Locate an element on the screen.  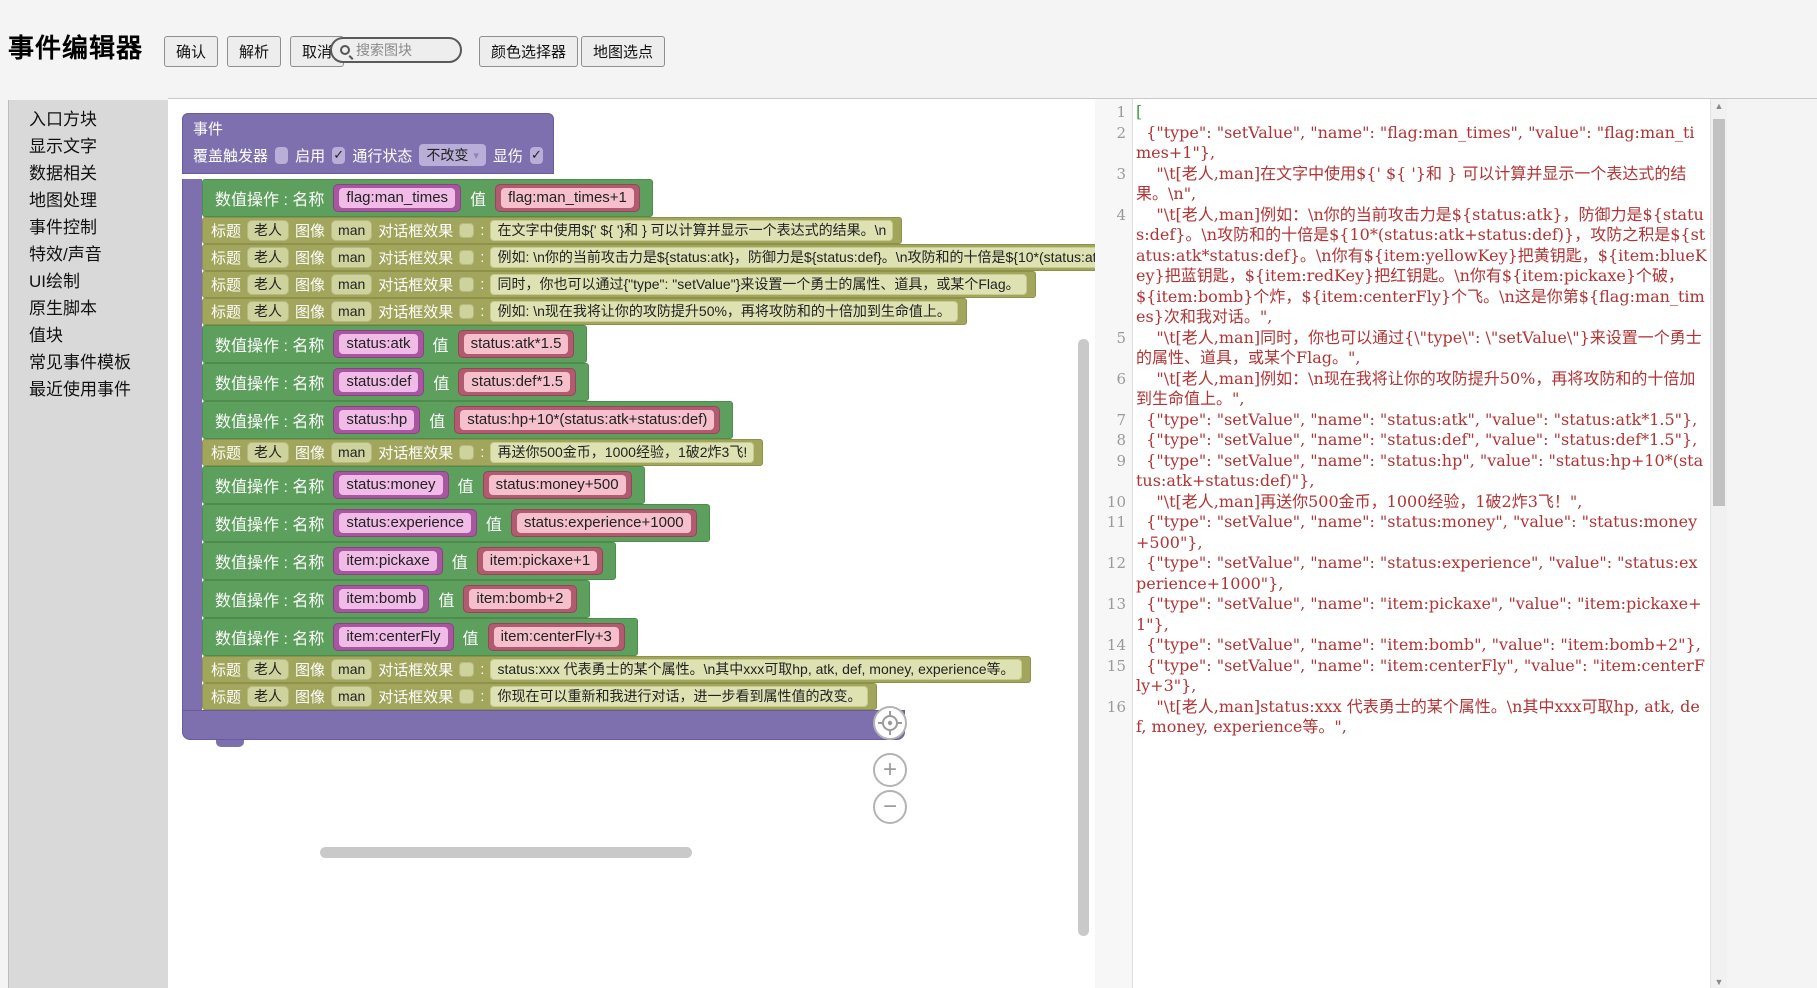
name-chip: status:def is located at coordinates (379, 382).